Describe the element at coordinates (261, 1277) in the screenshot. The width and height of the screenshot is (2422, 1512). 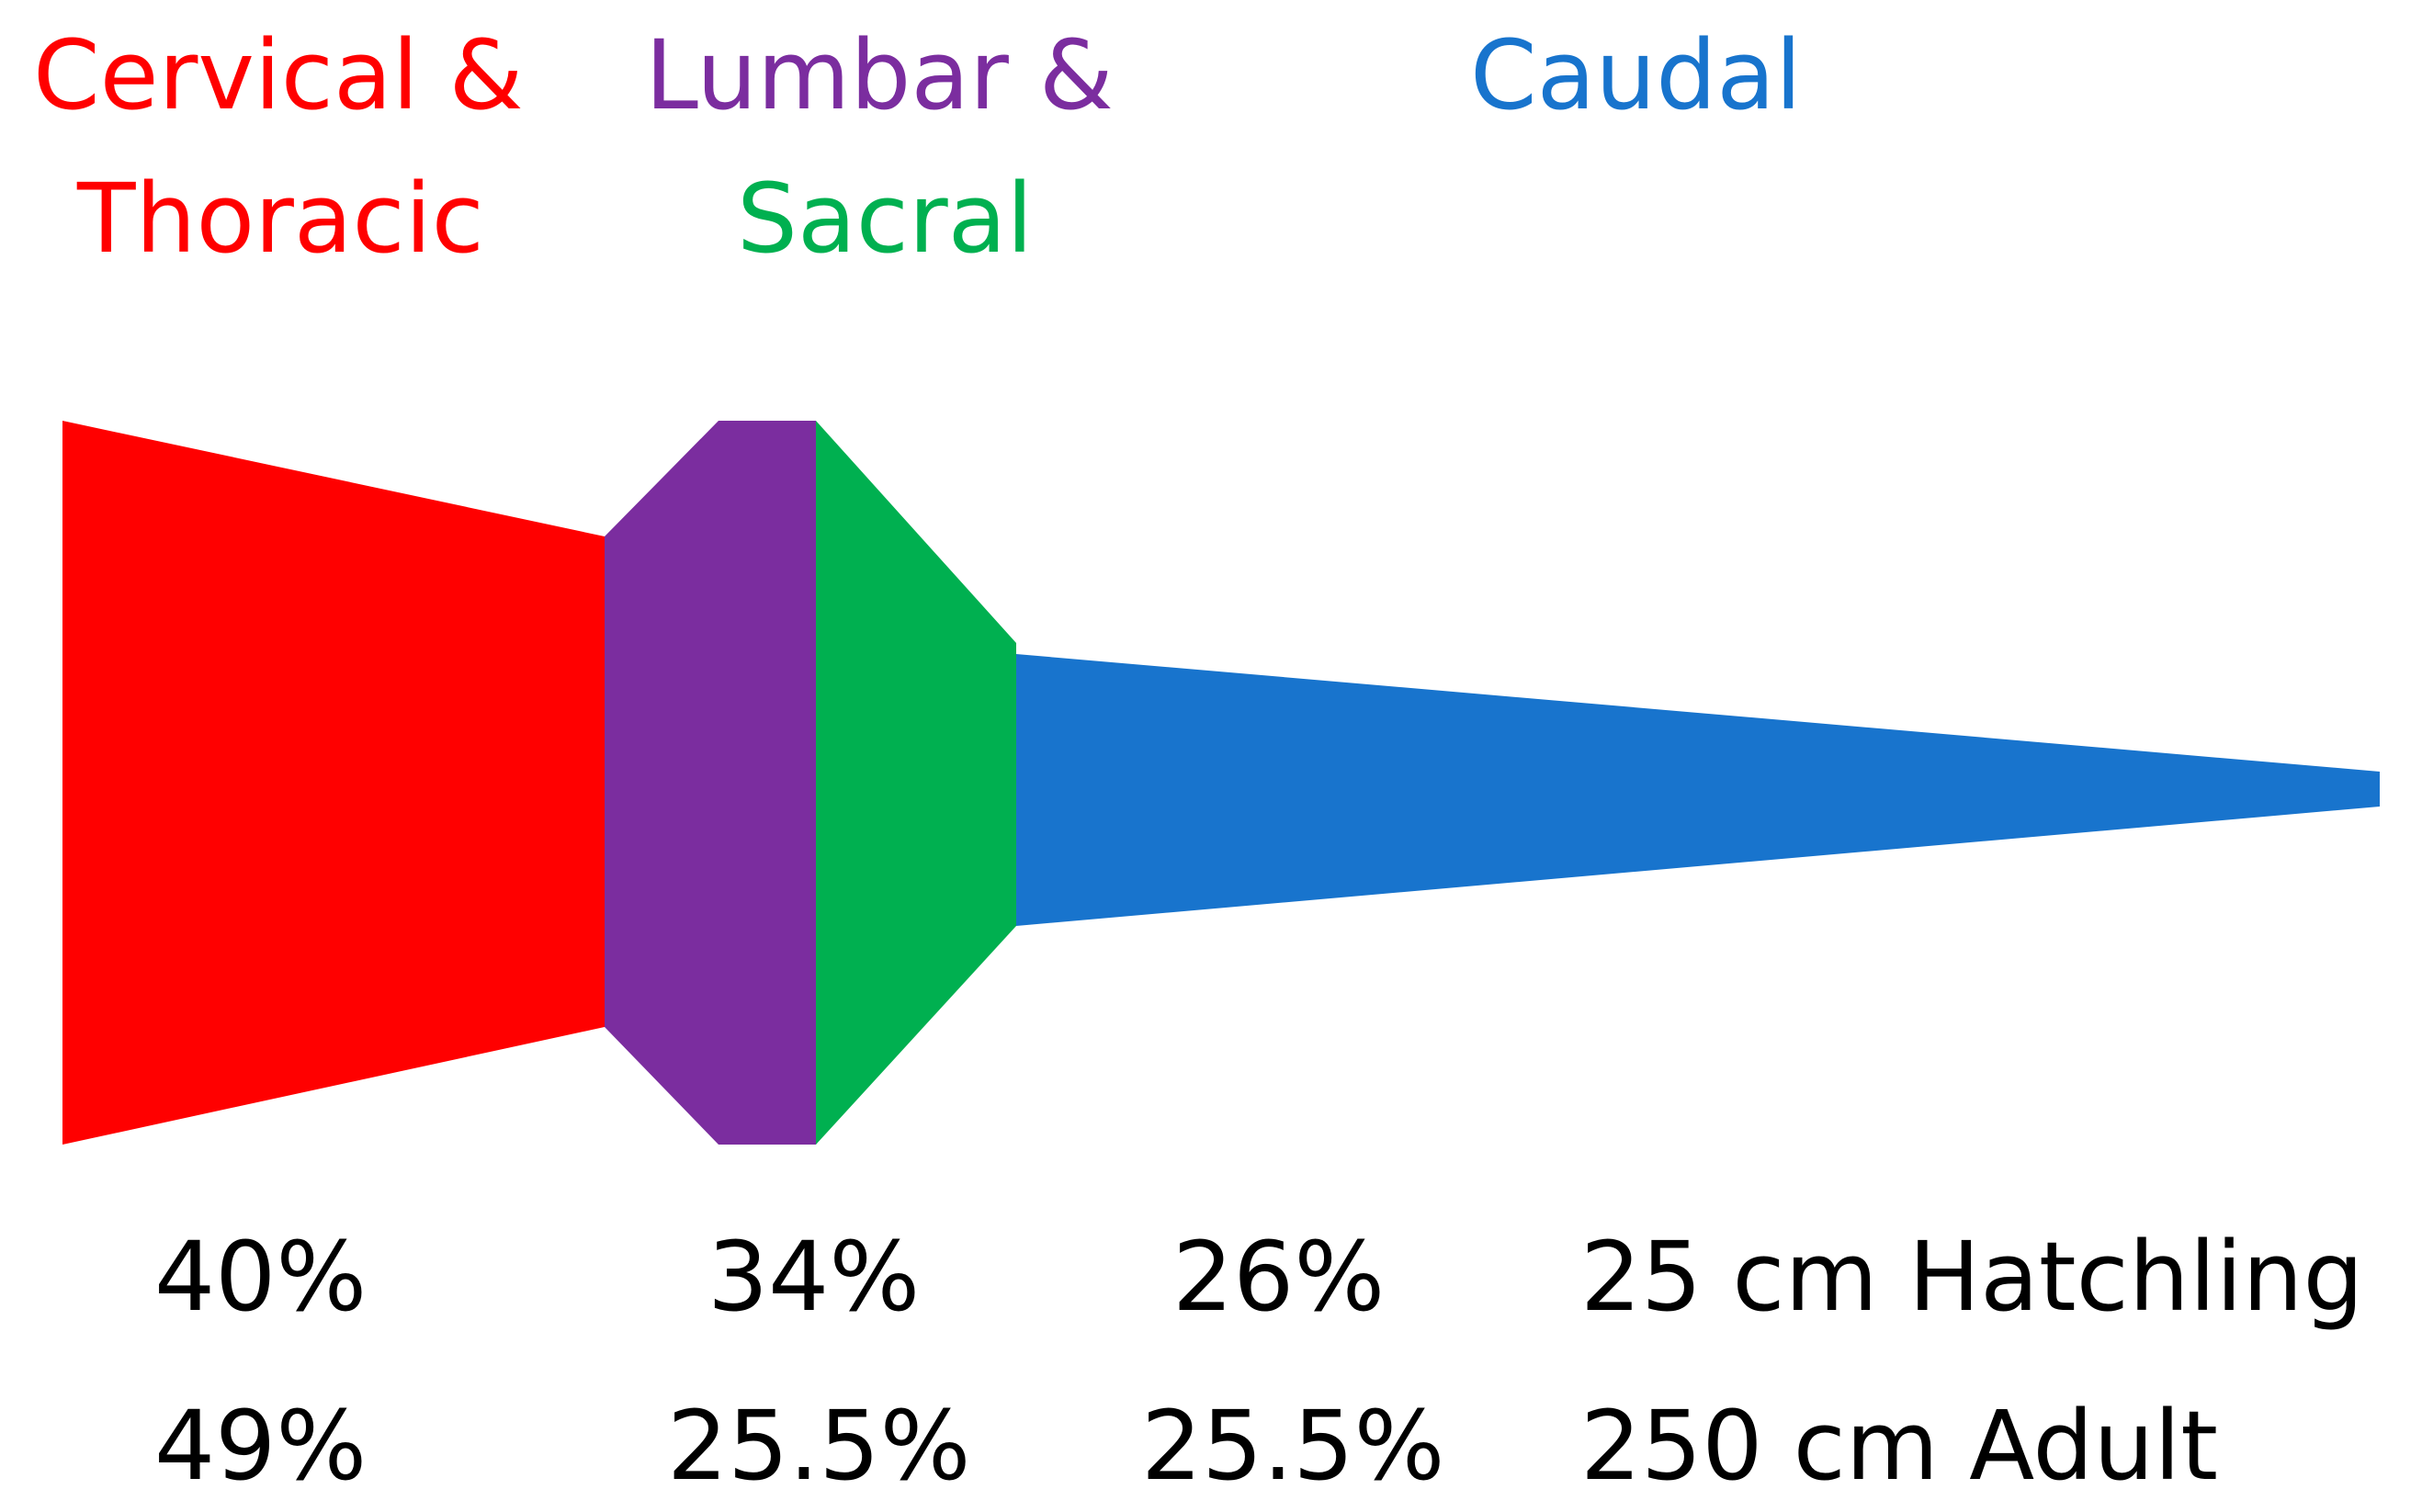
I see `hatchling-cervical-pct: 40%` at that location.